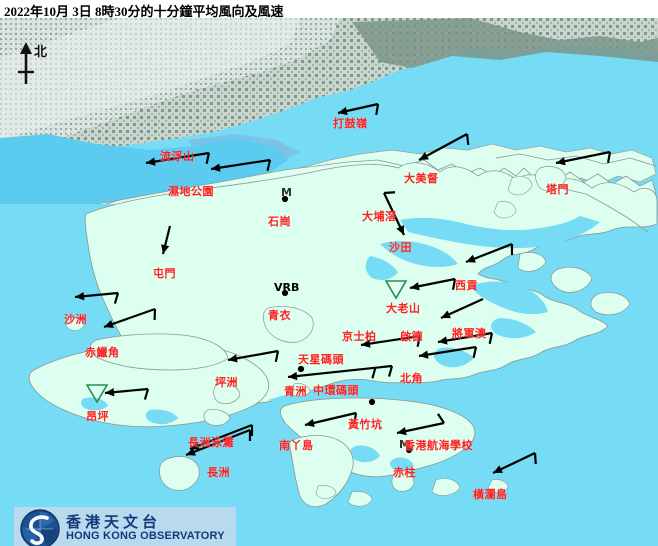 The height and width of the screenshot is (546, 658). What do you see at coordinates (462, 308) in the screenshot?
I see `barb-tseung-kwan-o` at bounding box center [462, 308].